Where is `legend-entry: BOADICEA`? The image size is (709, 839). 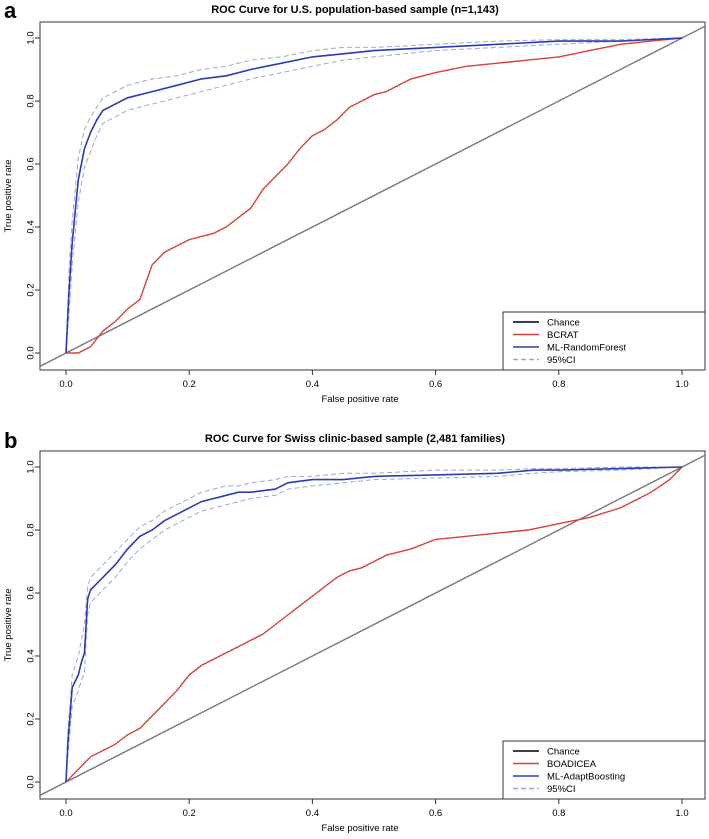 legend-entry: BOADICEA is located at coordinates (572, 764).